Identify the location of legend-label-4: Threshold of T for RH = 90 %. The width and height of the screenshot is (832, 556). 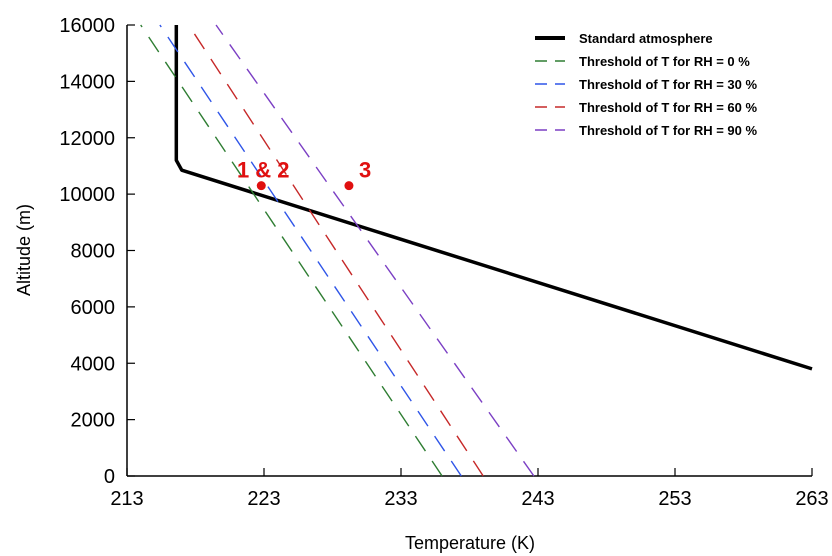
(668, 130).